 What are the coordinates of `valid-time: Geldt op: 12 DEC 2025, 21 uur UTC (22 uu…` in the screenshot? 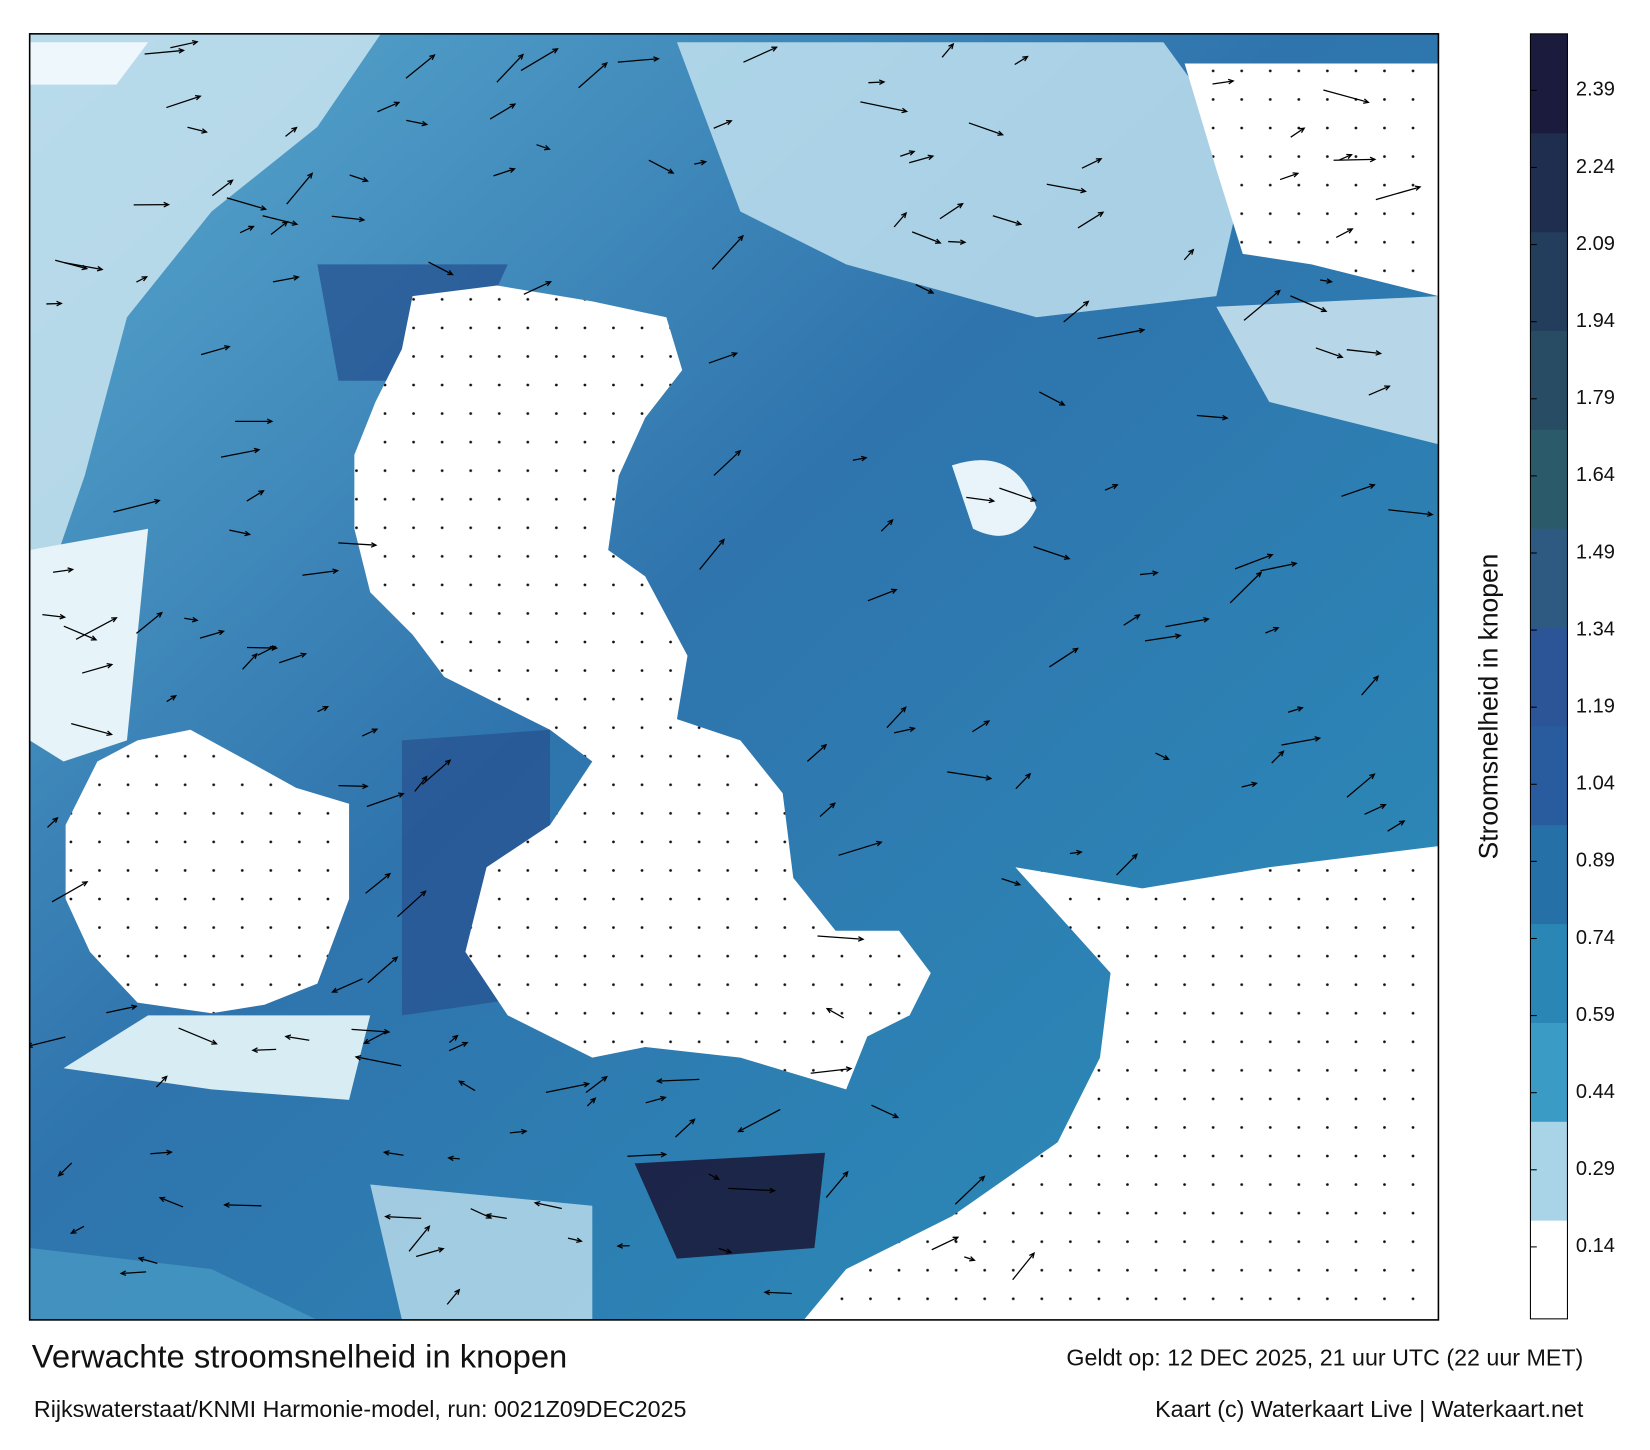 It's located at (1324, 1357).